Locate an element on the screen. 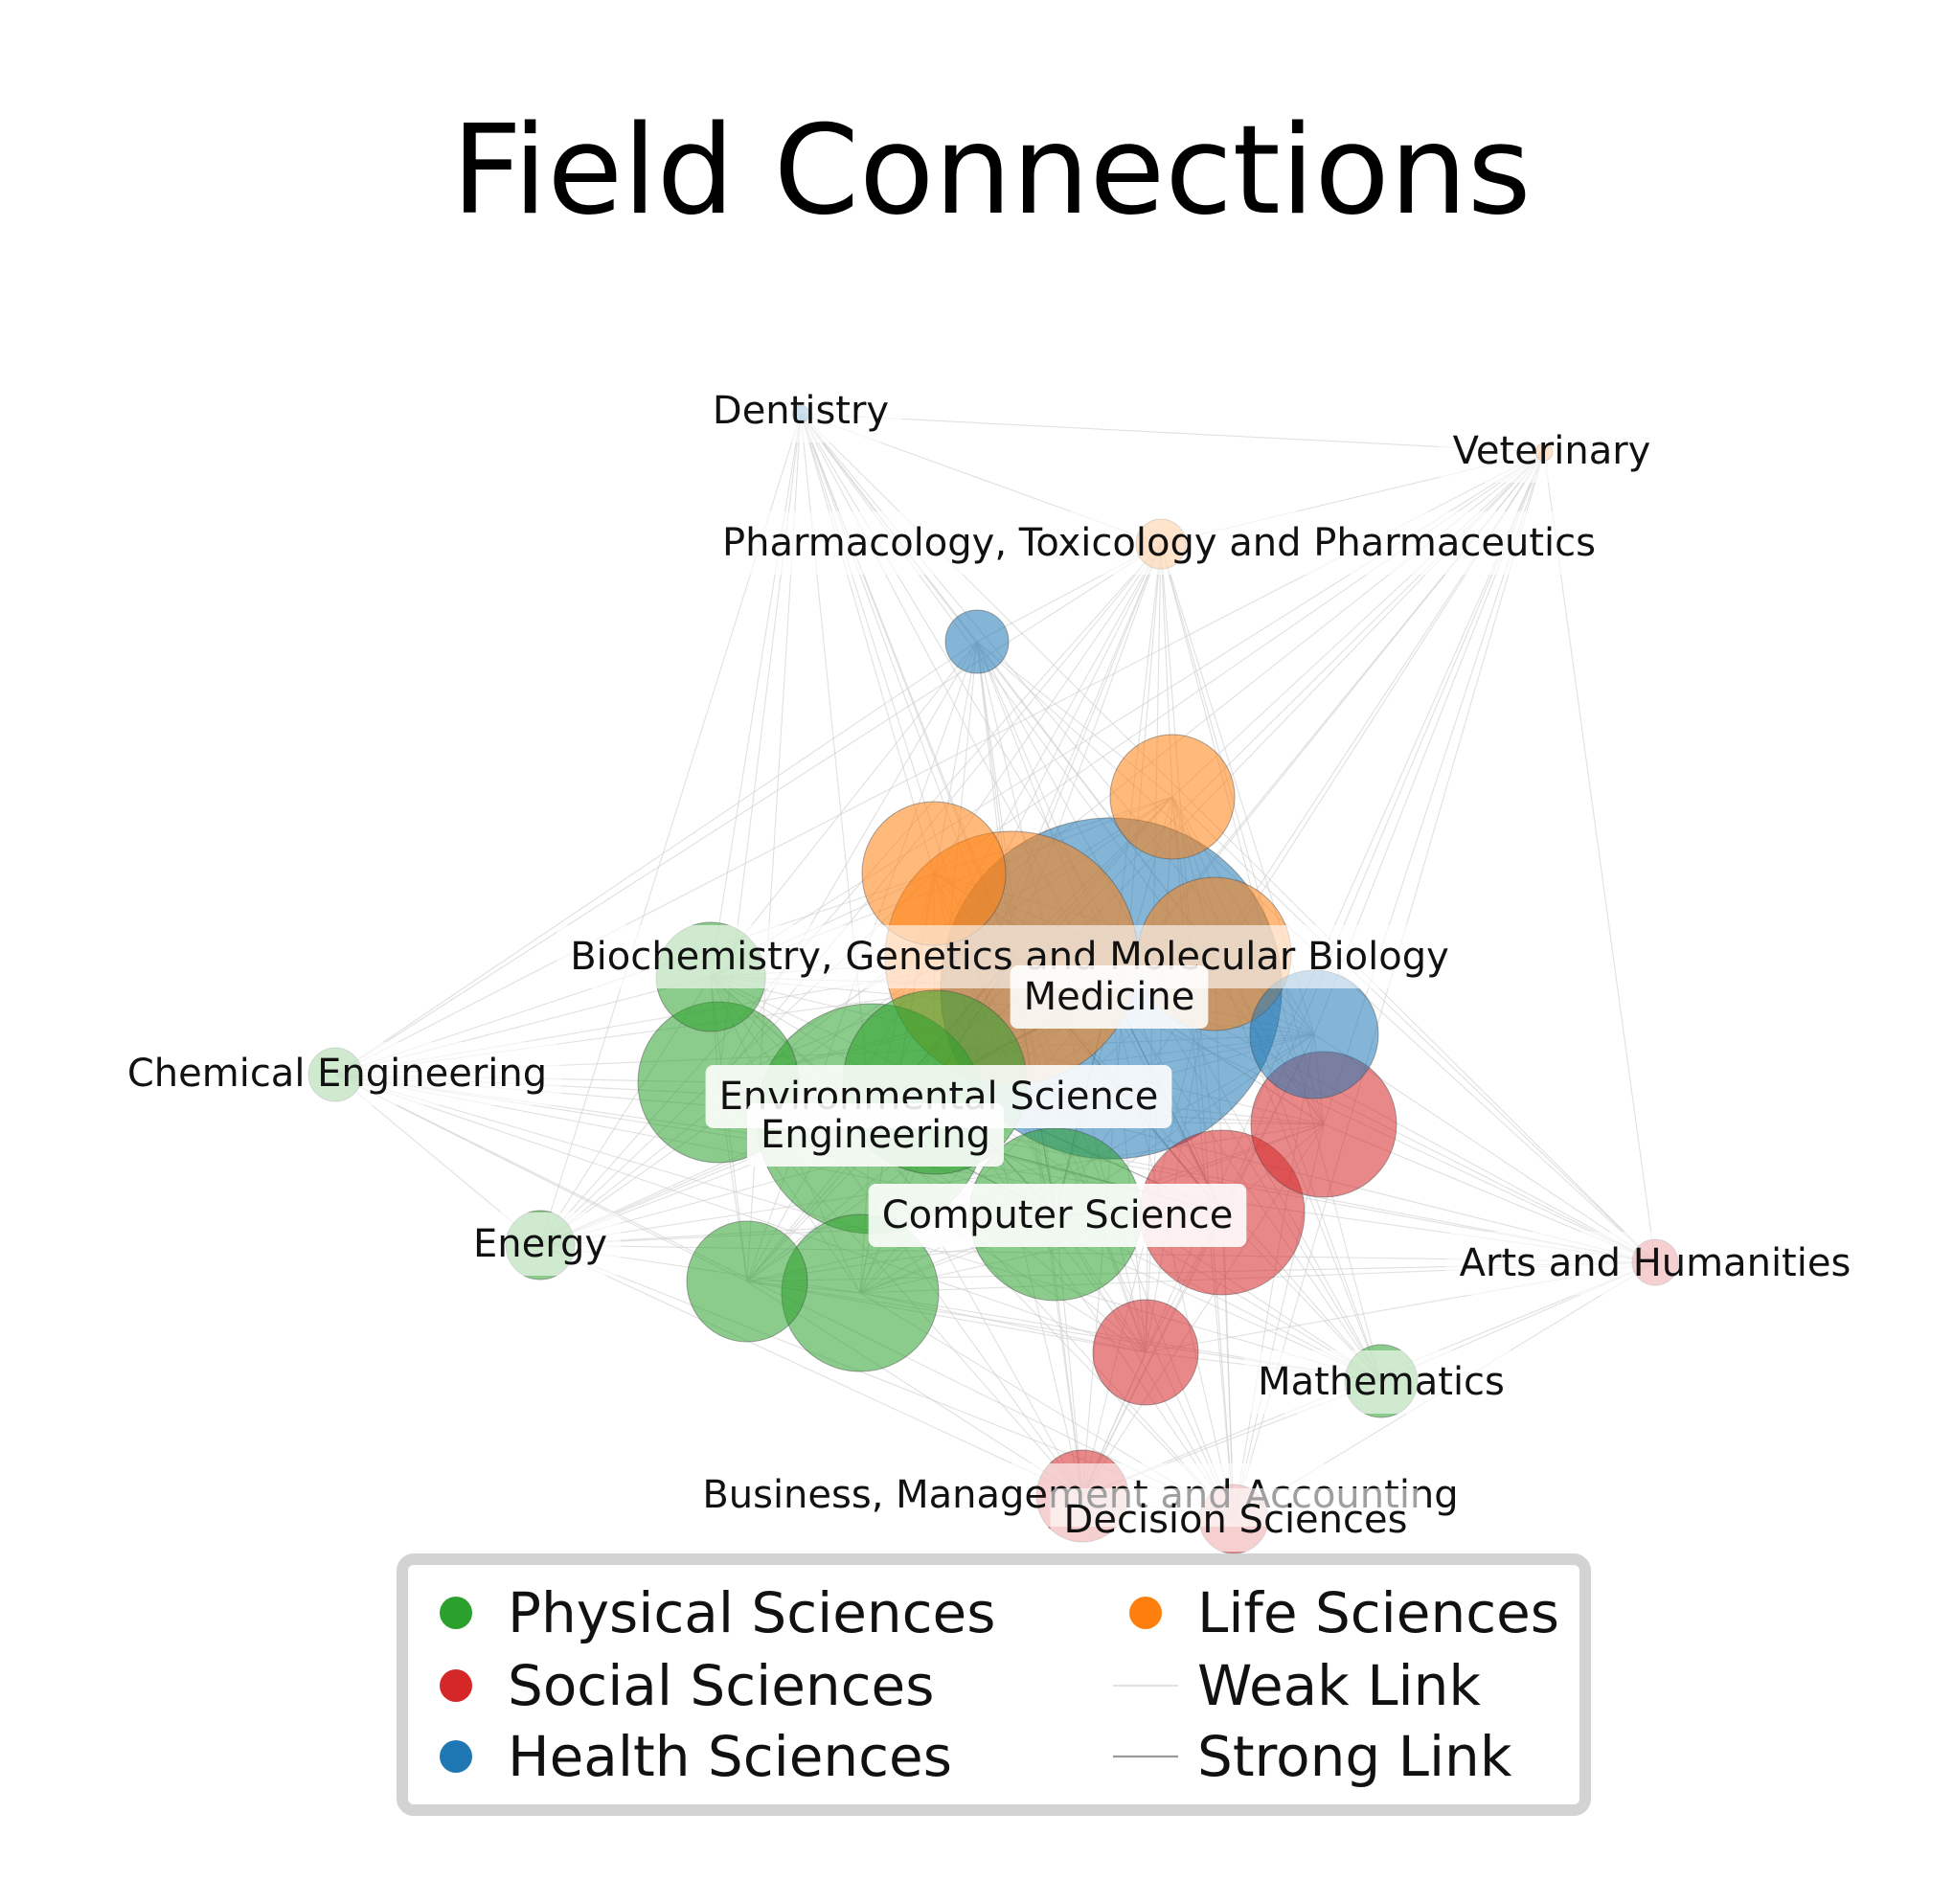  legend-marker-health is located at coordinates (456, 1756).